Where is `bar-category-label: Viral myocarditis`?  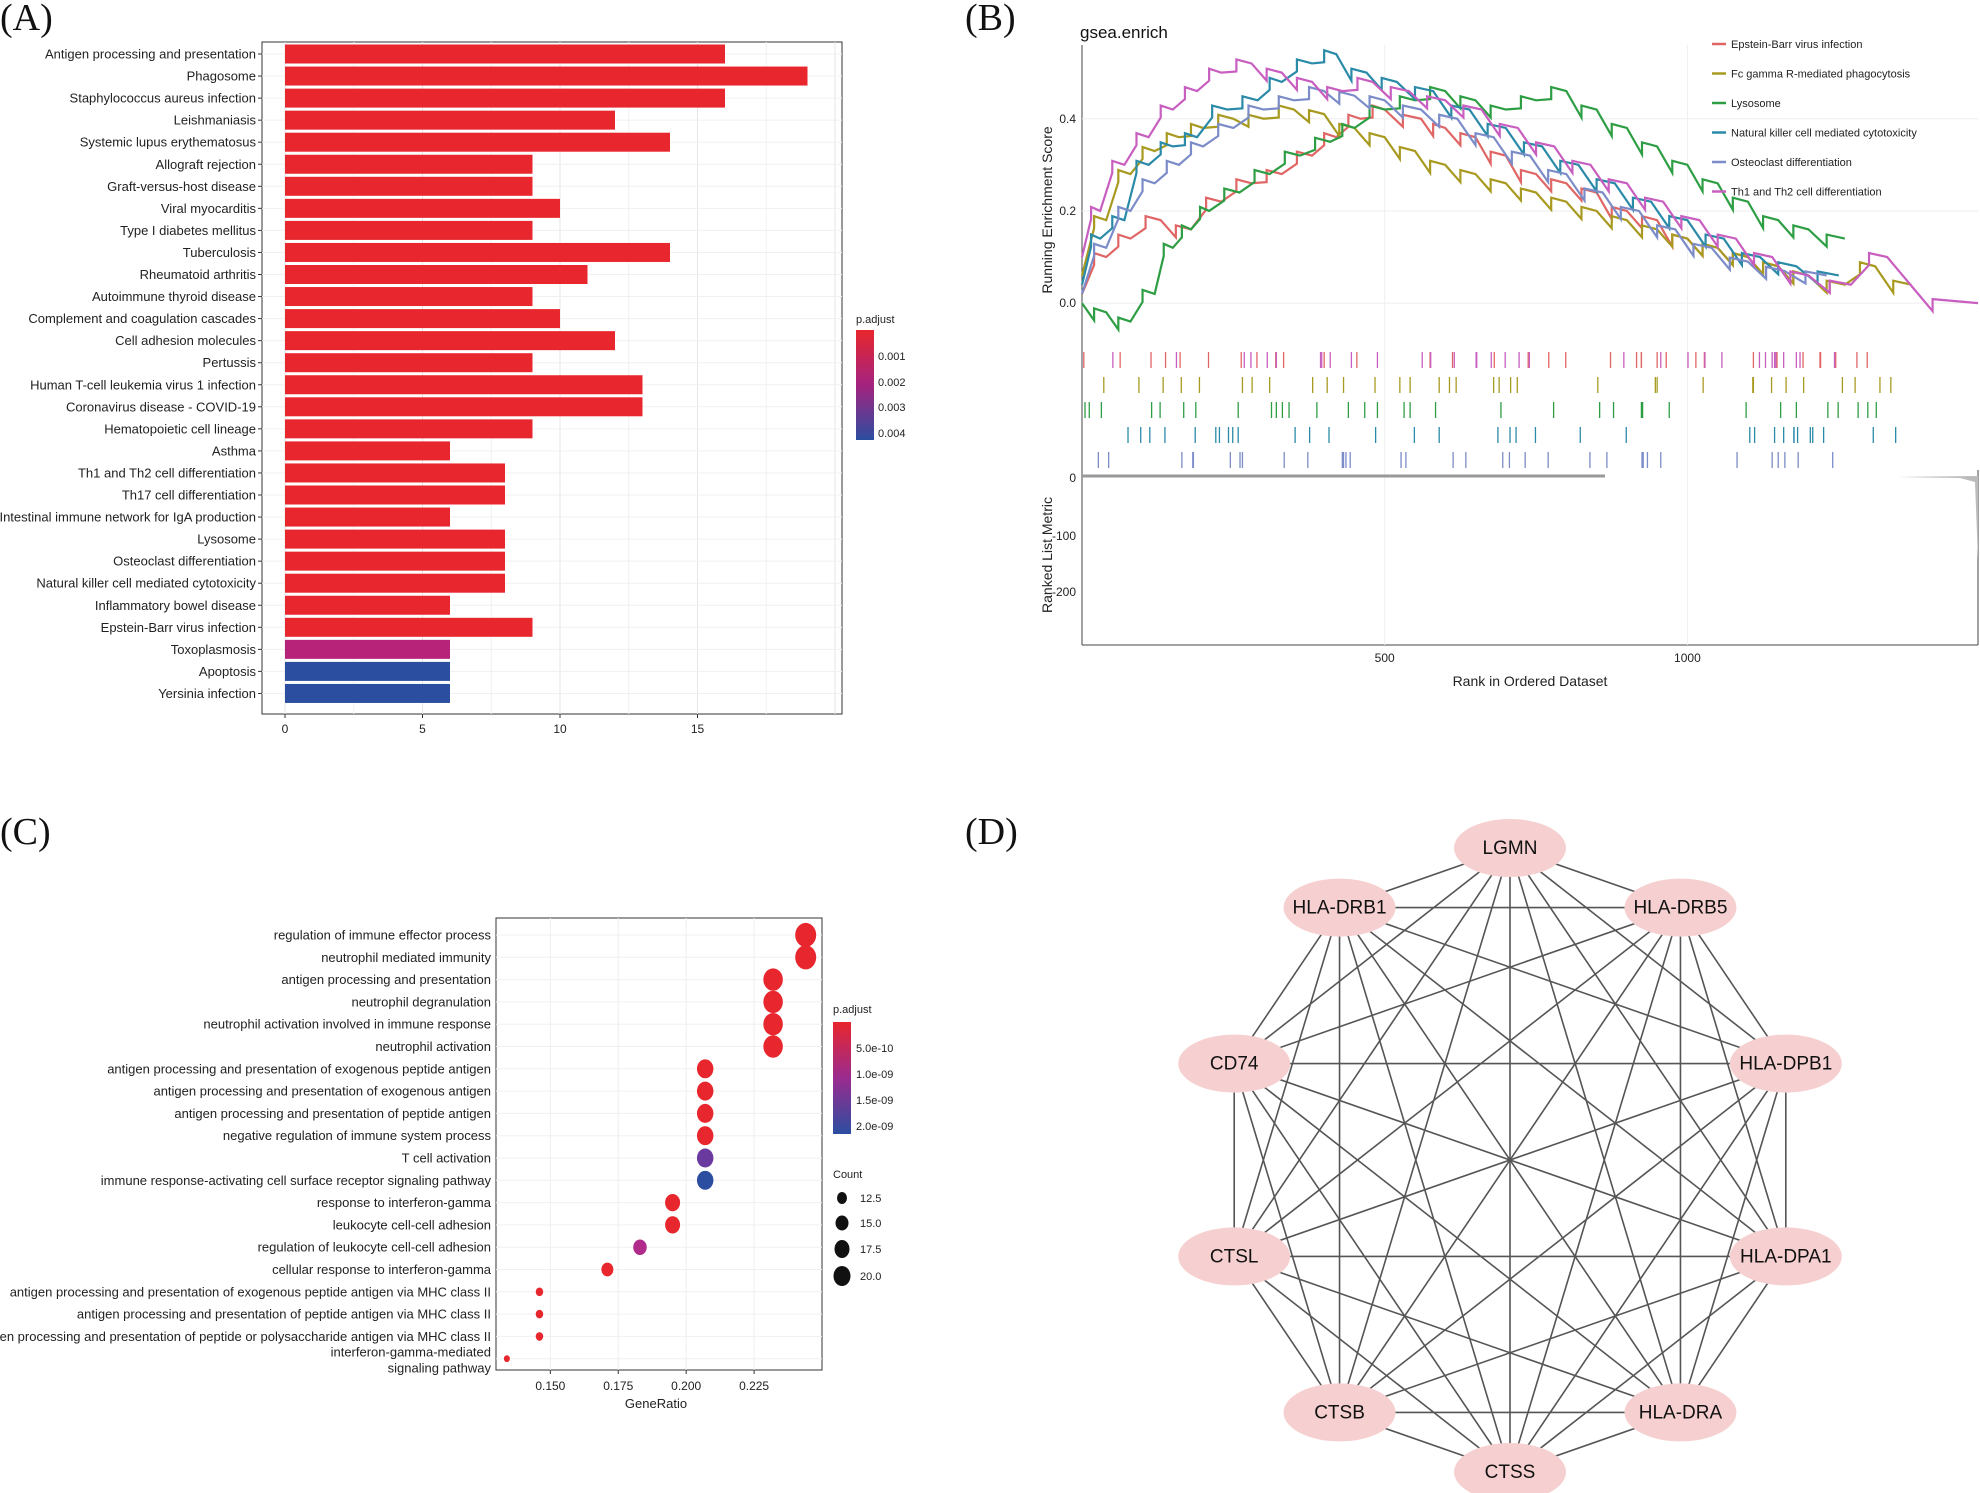
bar-category-label: Viral myocarditis is located at coordinates (209, 208).